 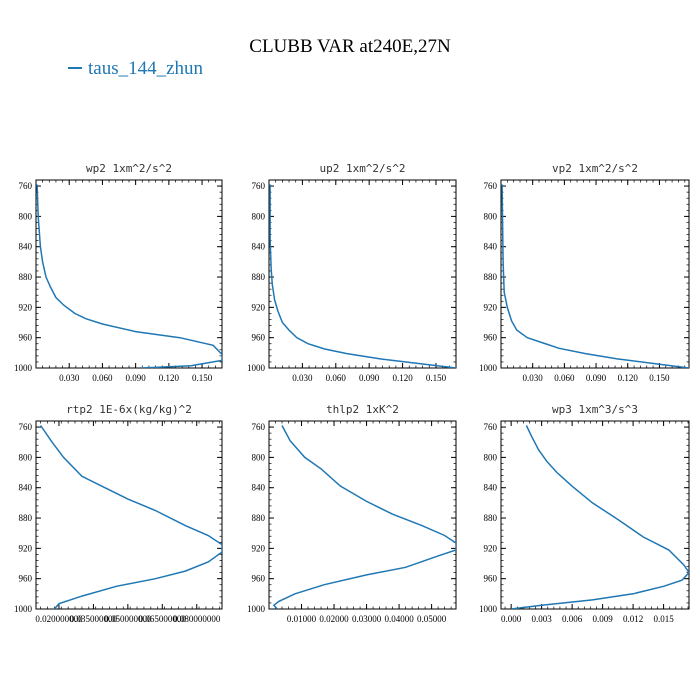 I want to click on x-tick-label: 0.050000000, so click(x=128, y=619).